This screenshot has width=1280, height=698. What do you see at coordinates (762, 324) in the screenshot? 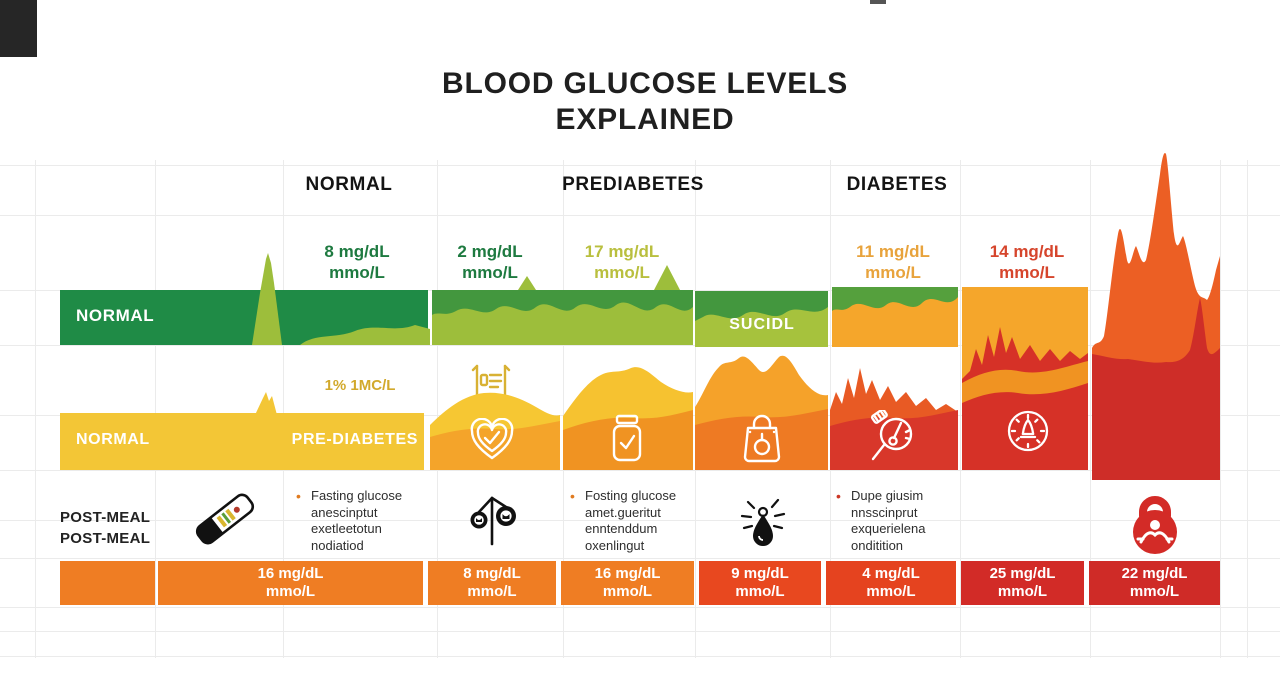
I see `sucidl-label: SUCIDL` at bounding box center [762, 324].